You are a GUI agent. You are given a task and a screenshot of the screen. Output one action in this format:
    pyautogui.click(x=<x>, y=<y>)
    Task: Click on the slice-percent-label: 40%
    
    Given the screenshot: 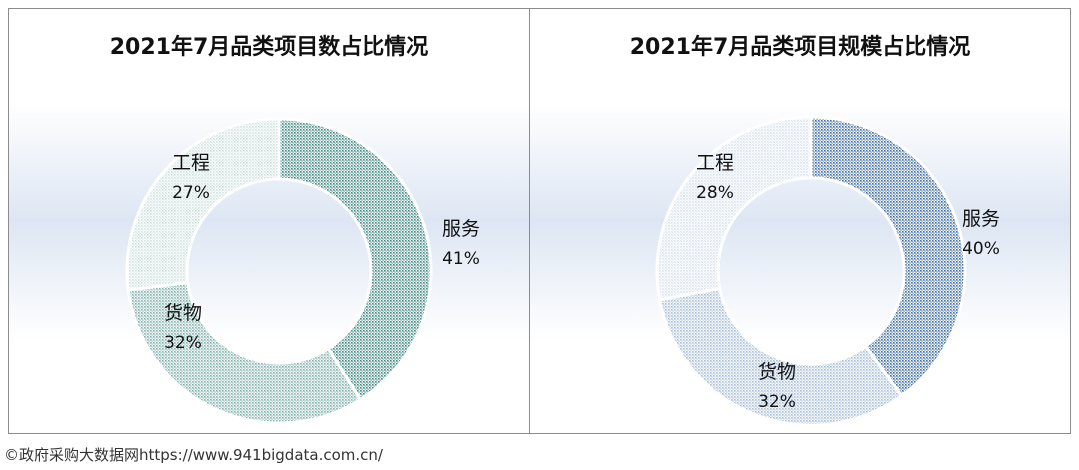 What is the action you would take?
    pyautogui.click(x=981, y=249)
    